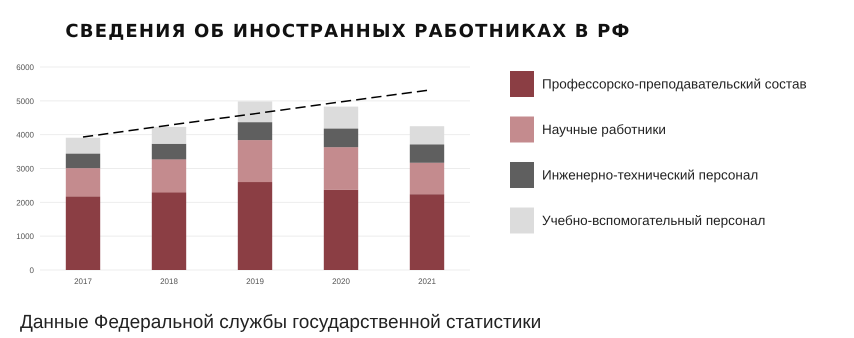 The height and width of the screenshot is (338, 854). I want to click on y-tick-label: 2000, so click(25, 203).